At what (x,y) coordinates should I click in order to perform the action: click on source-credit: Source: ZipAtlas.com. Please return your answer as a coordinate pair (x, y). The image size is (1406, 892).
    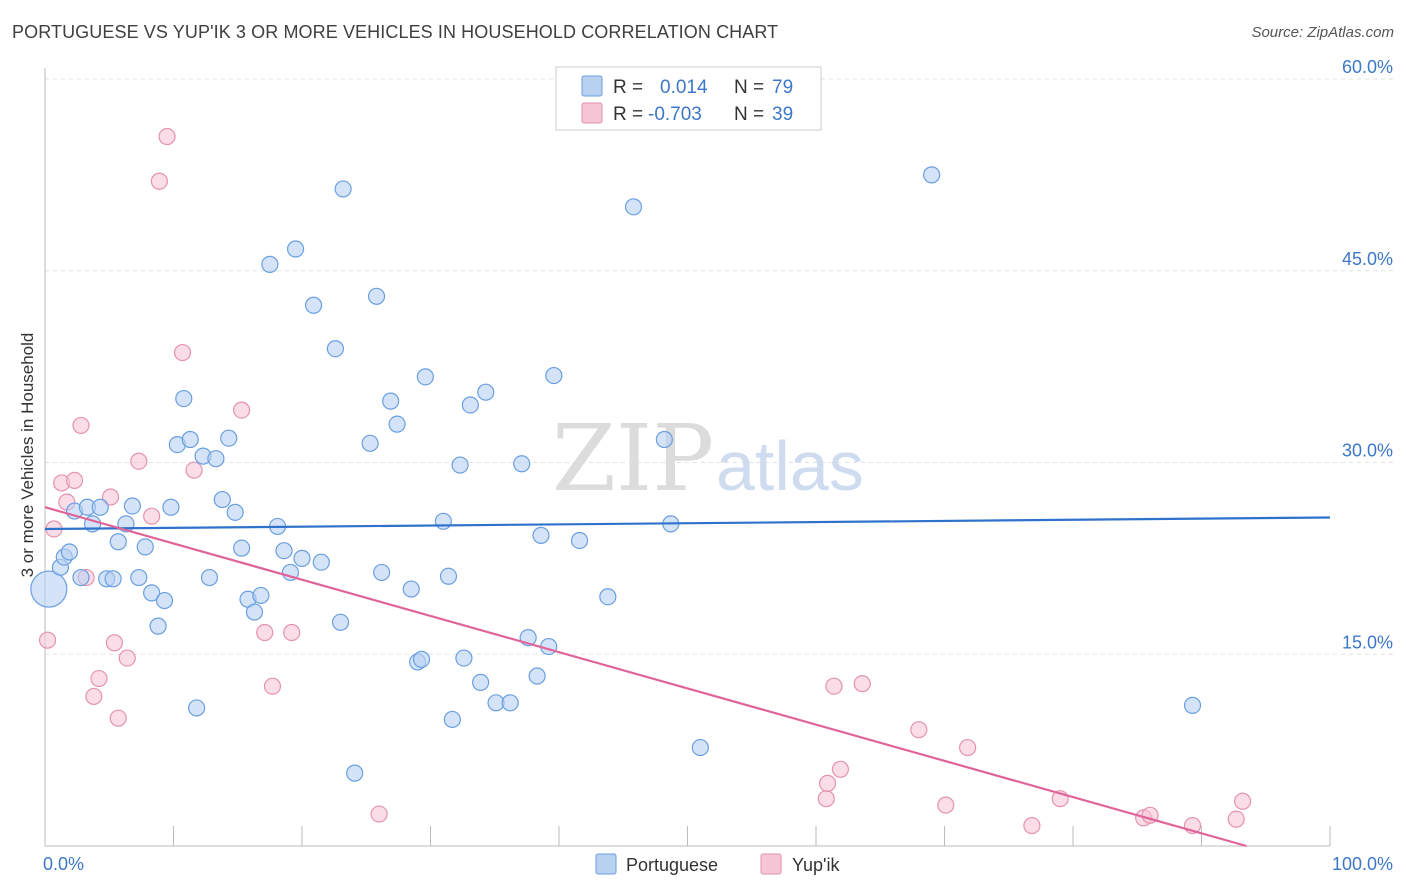
    Looking at the image, I should click on (1322, 32).